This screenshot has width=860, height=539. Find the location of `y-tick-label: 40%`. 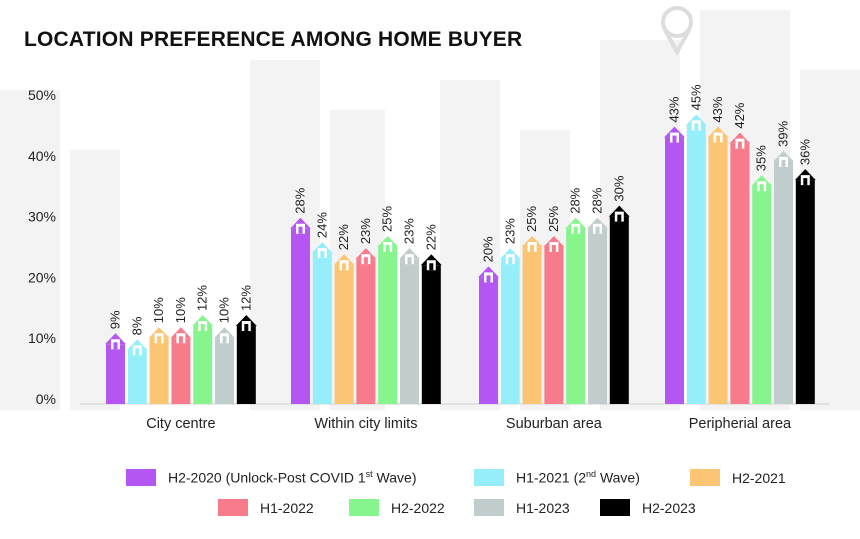

y-tick-label: 40% is located at coordinates (42, 156).